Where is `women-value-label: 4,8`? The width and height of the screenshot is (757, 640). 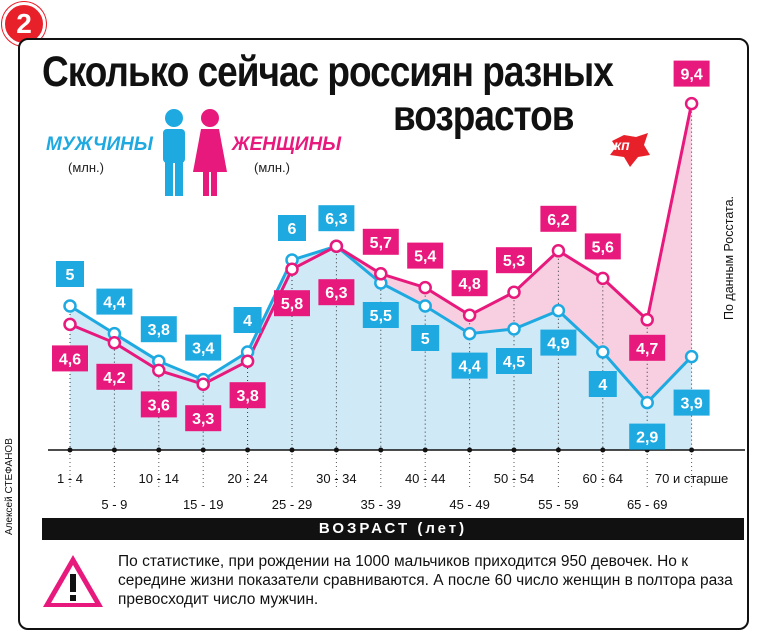 women-value-label: 4,8 is located at coordinates (469, 284).